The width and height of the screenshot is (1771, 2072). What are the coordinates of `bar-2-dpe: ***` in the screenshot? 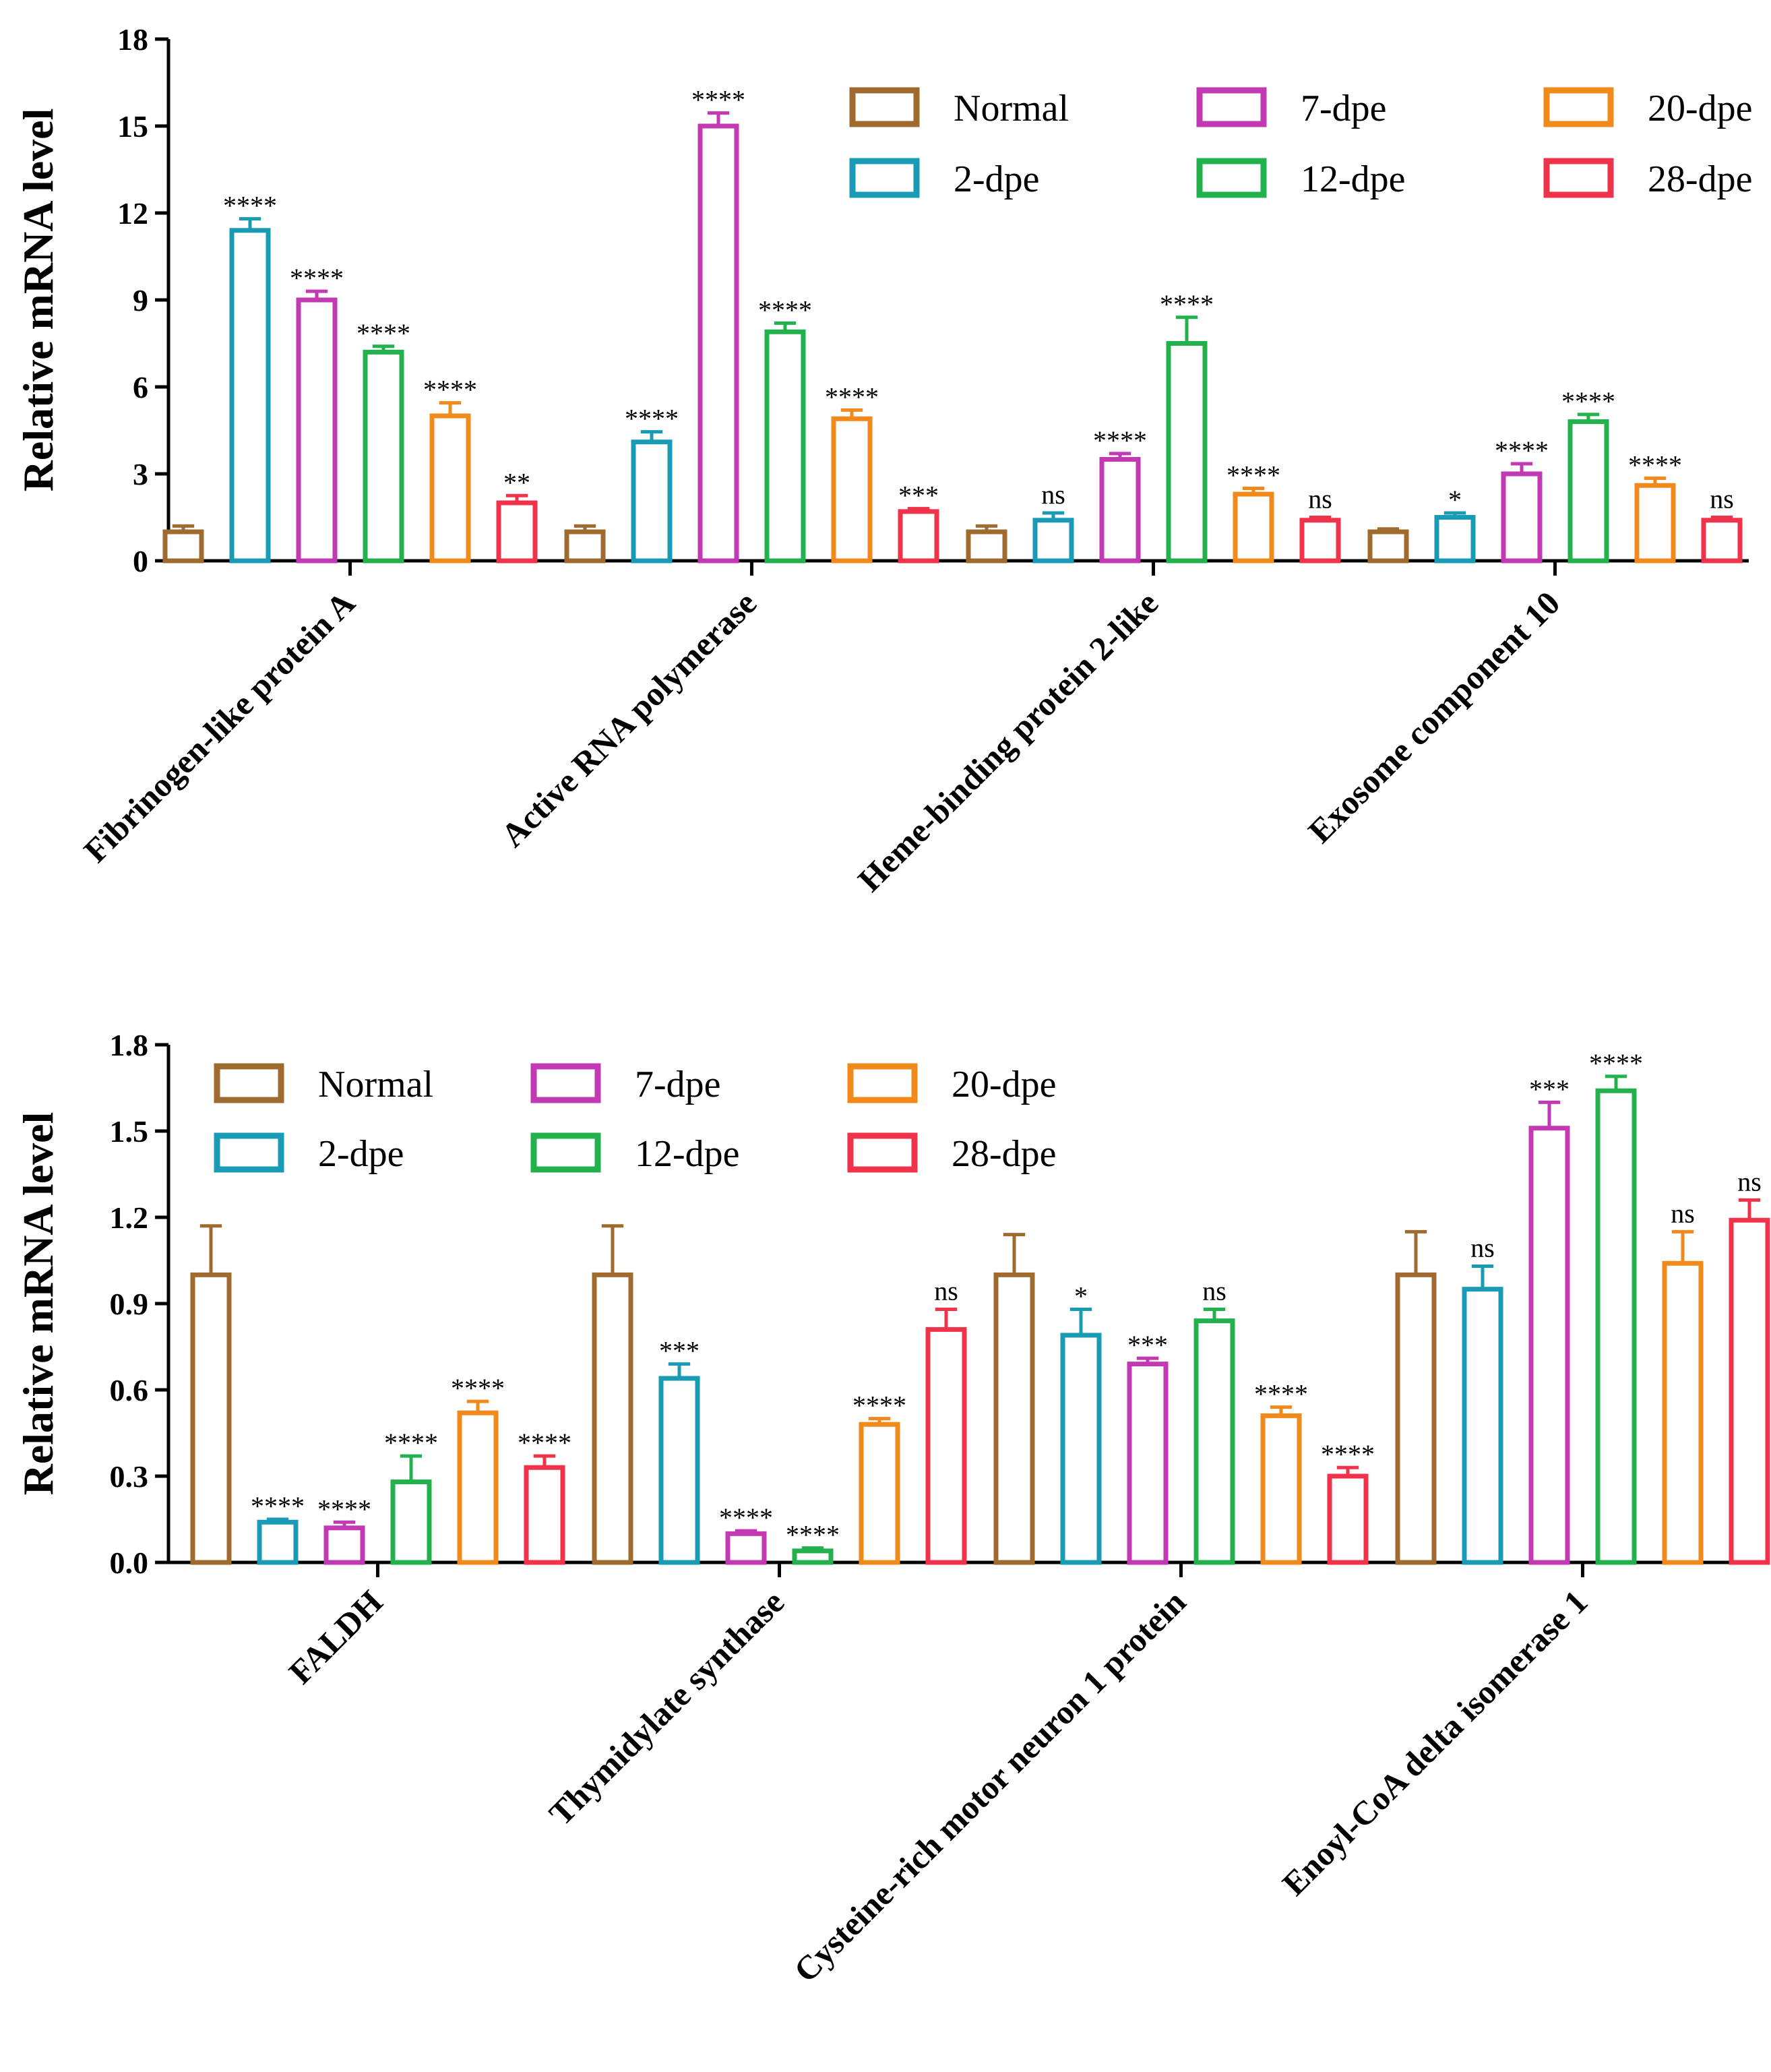 It's located at (679, 1451).